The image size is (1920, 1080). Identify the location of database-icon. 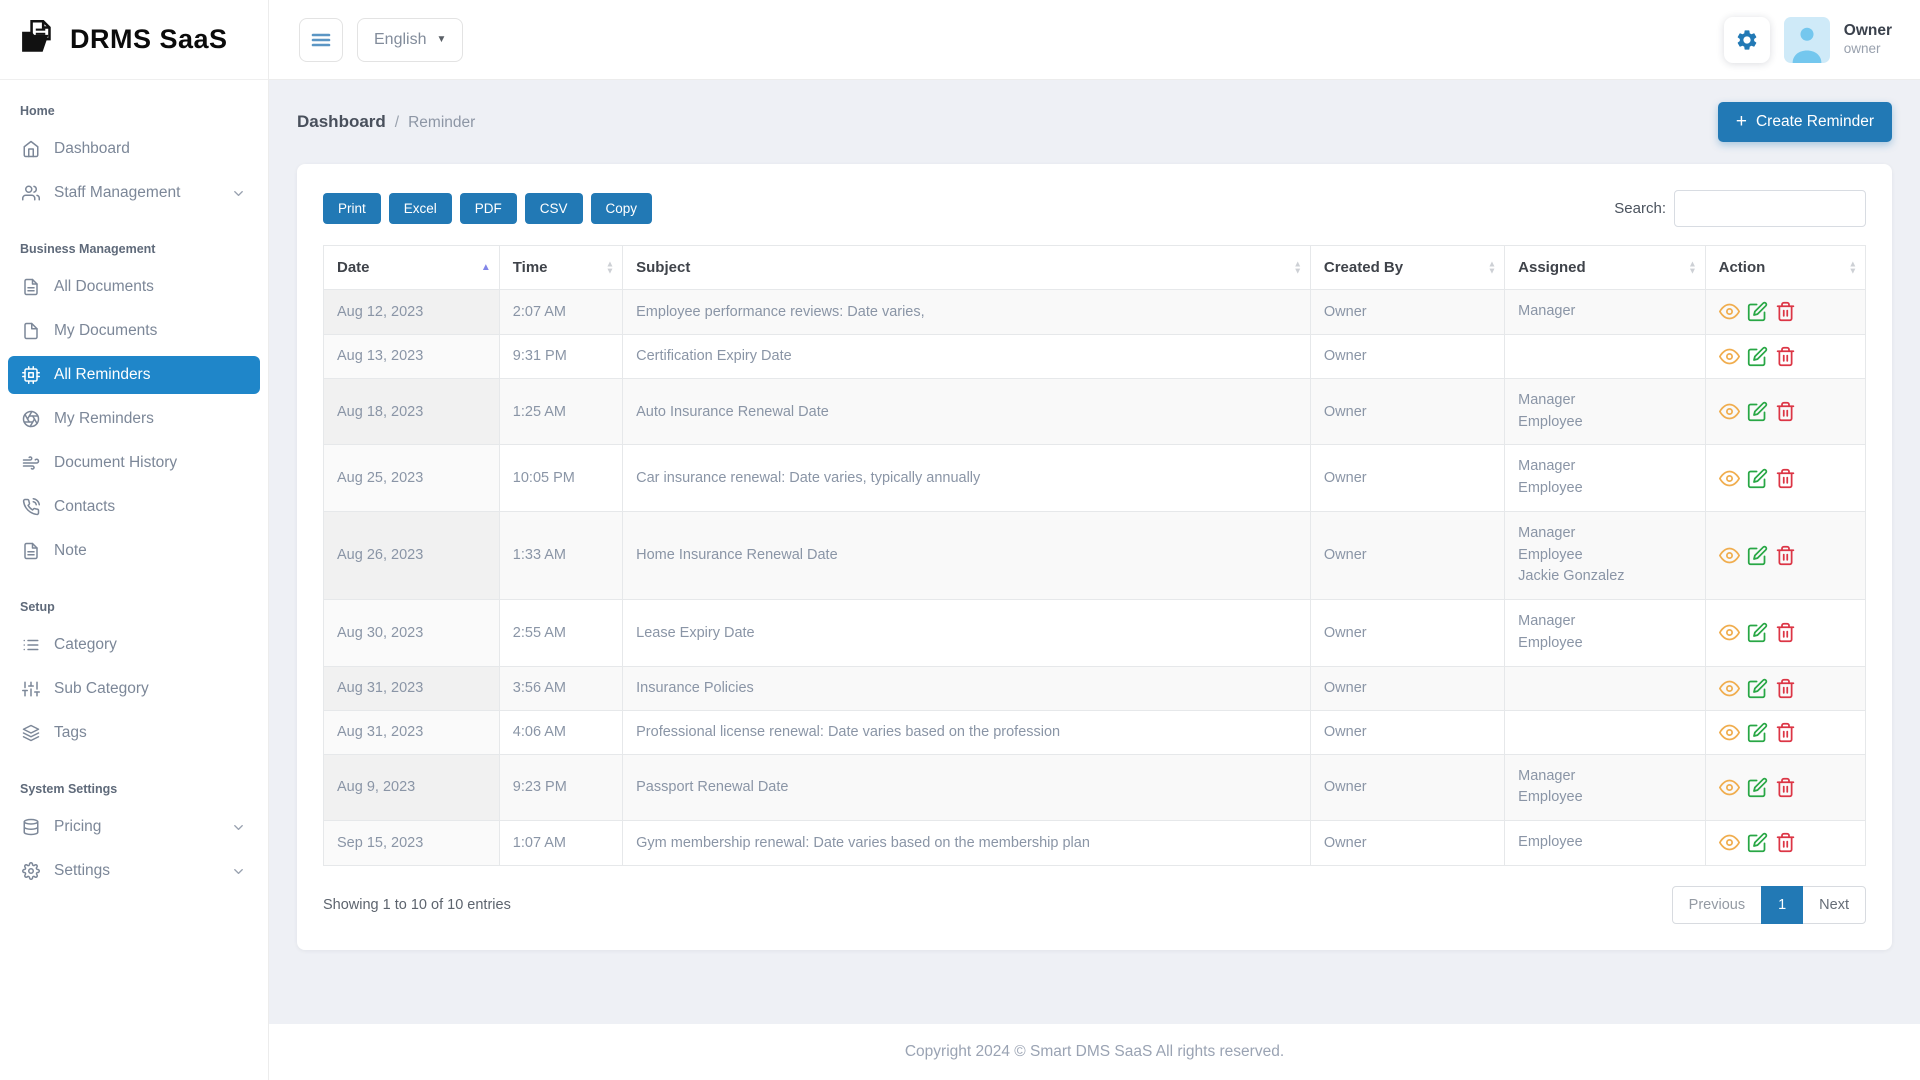
(31, 827).